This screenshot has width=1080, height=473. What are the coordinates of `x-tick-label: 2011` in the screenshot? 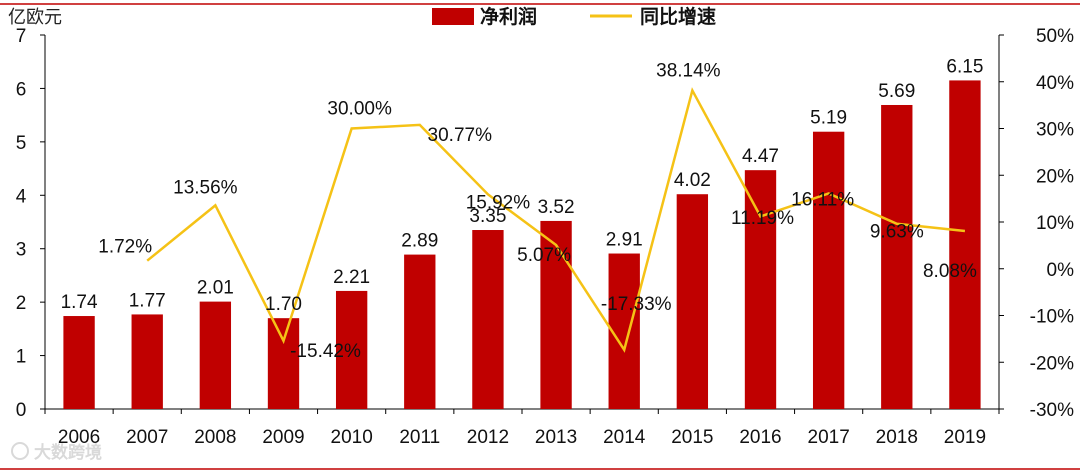 It's located at (419, 437).